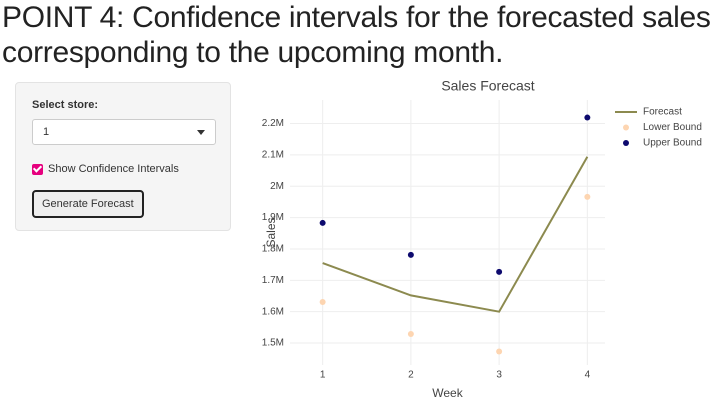 Image resolution: width=717 pixels, height=403 pixels. I want to click on legend-entry: Lower Bound, so click(672, 127).